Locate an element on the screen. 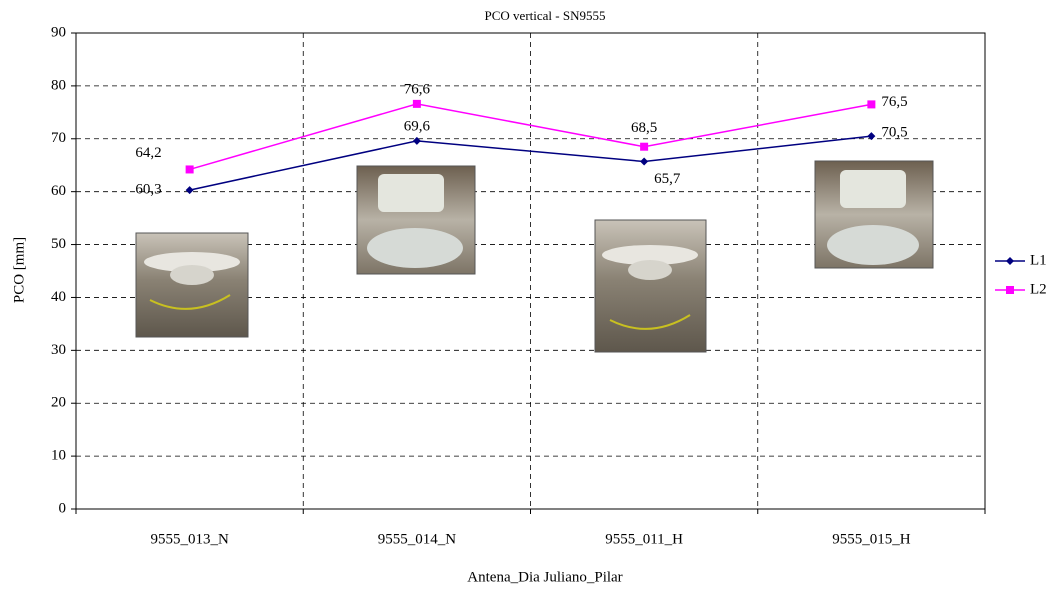 This screenshot has width=1056, height=589. x-tick-label: 9555_013_N is located at coordinates (189, 539).